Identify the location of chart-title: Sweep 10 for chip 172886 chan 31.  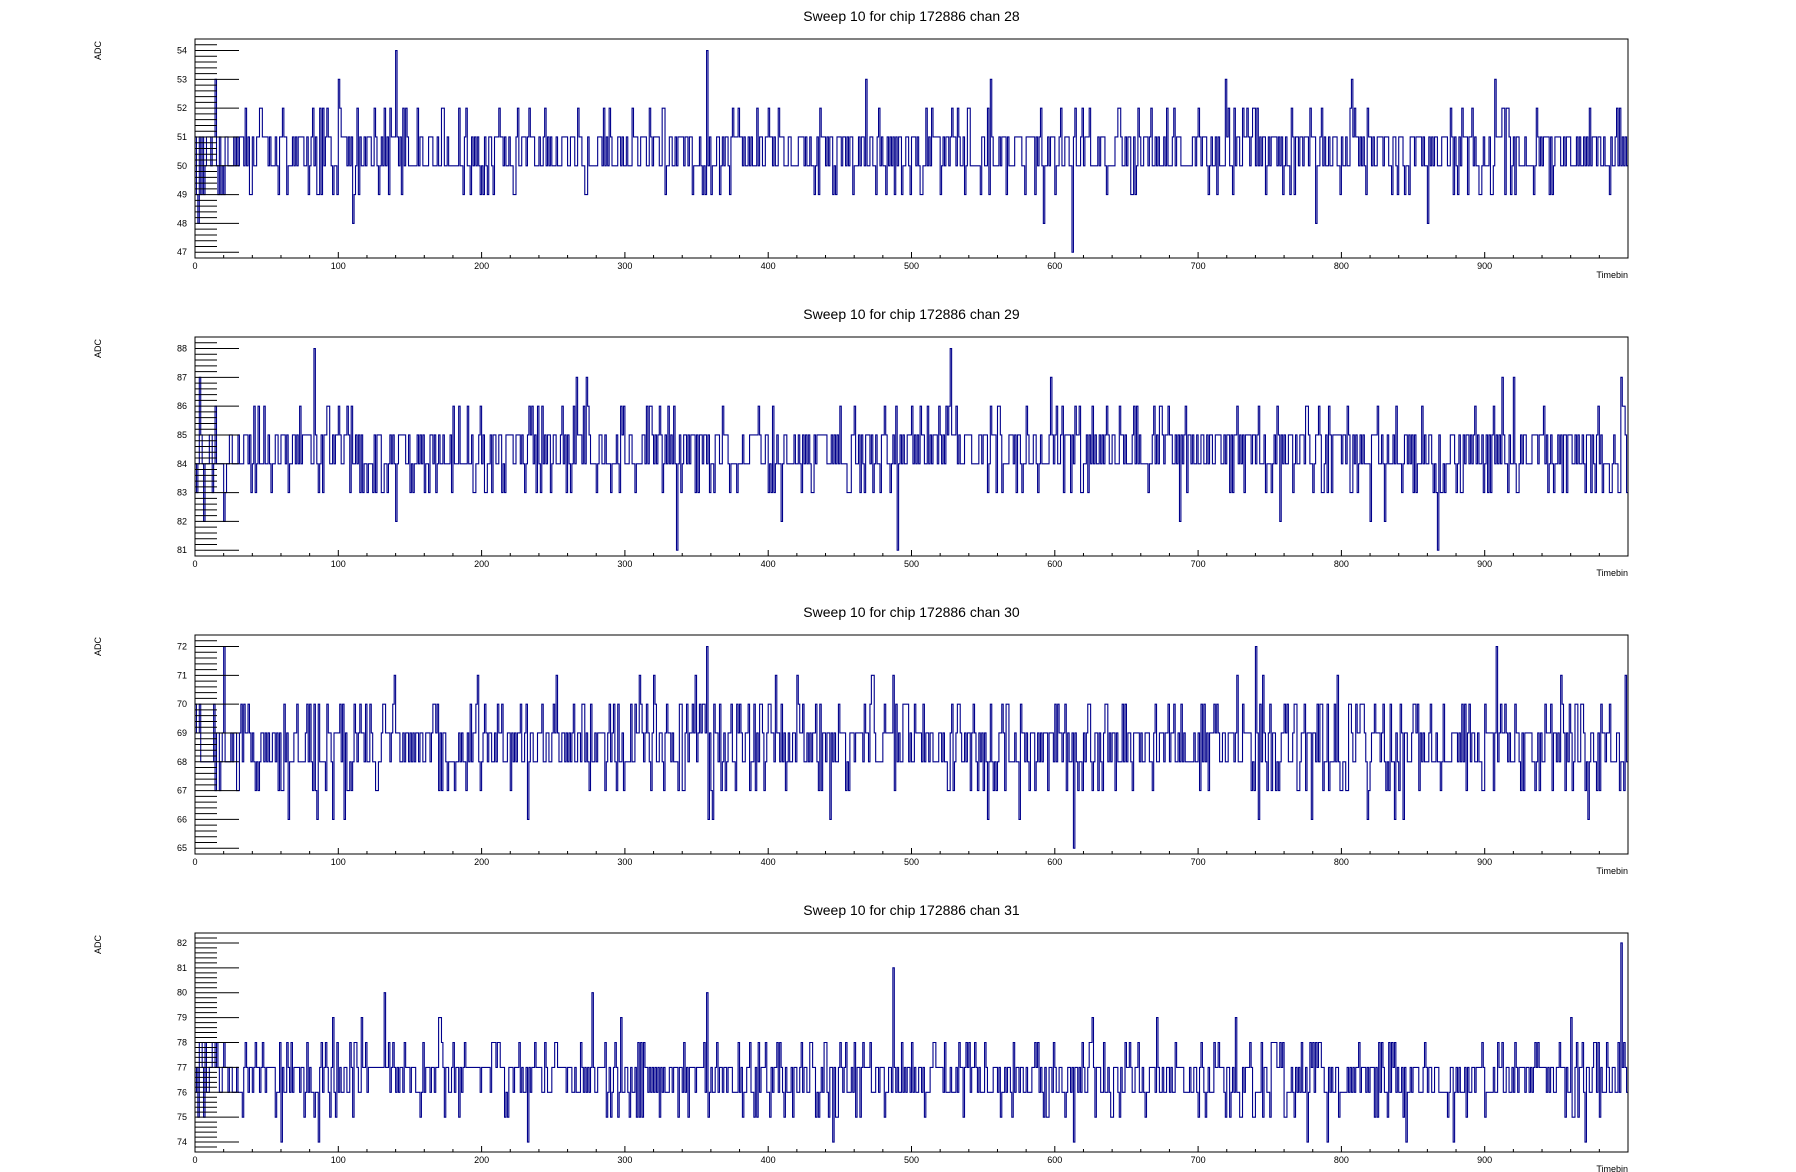
(911, 910).